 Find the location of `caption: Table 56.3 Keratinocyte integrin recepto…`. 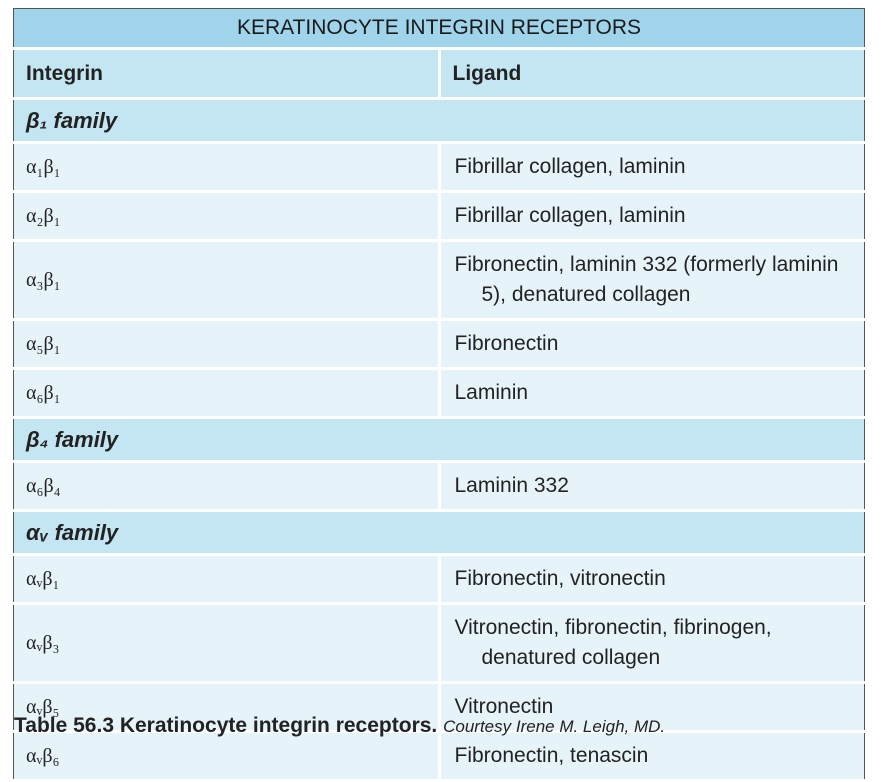

caption: Table 56.3 Keratinocyte integrin recepto… is located at coordinates (339, 726).